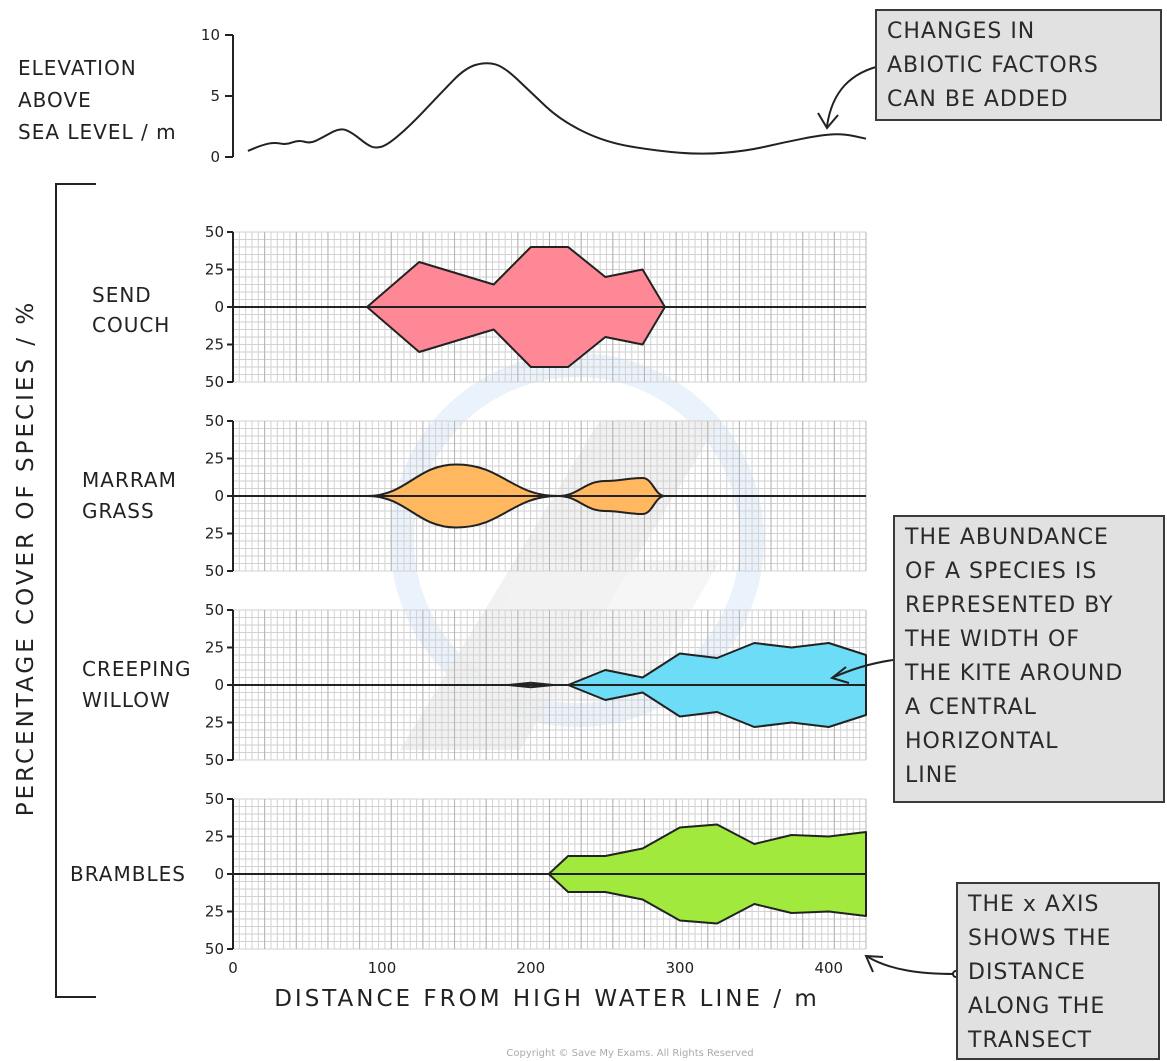 The width and height of the screenshot is (1167, 1061). I want to click on species-label-marram-1: MARRAM, so click(129, 480).